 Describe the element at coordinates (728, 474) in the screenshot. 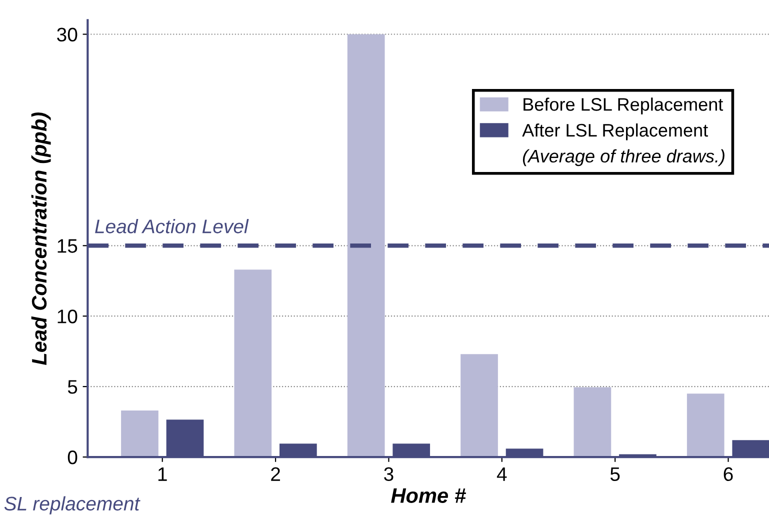

I see `x-tick-label: 6` at that location.